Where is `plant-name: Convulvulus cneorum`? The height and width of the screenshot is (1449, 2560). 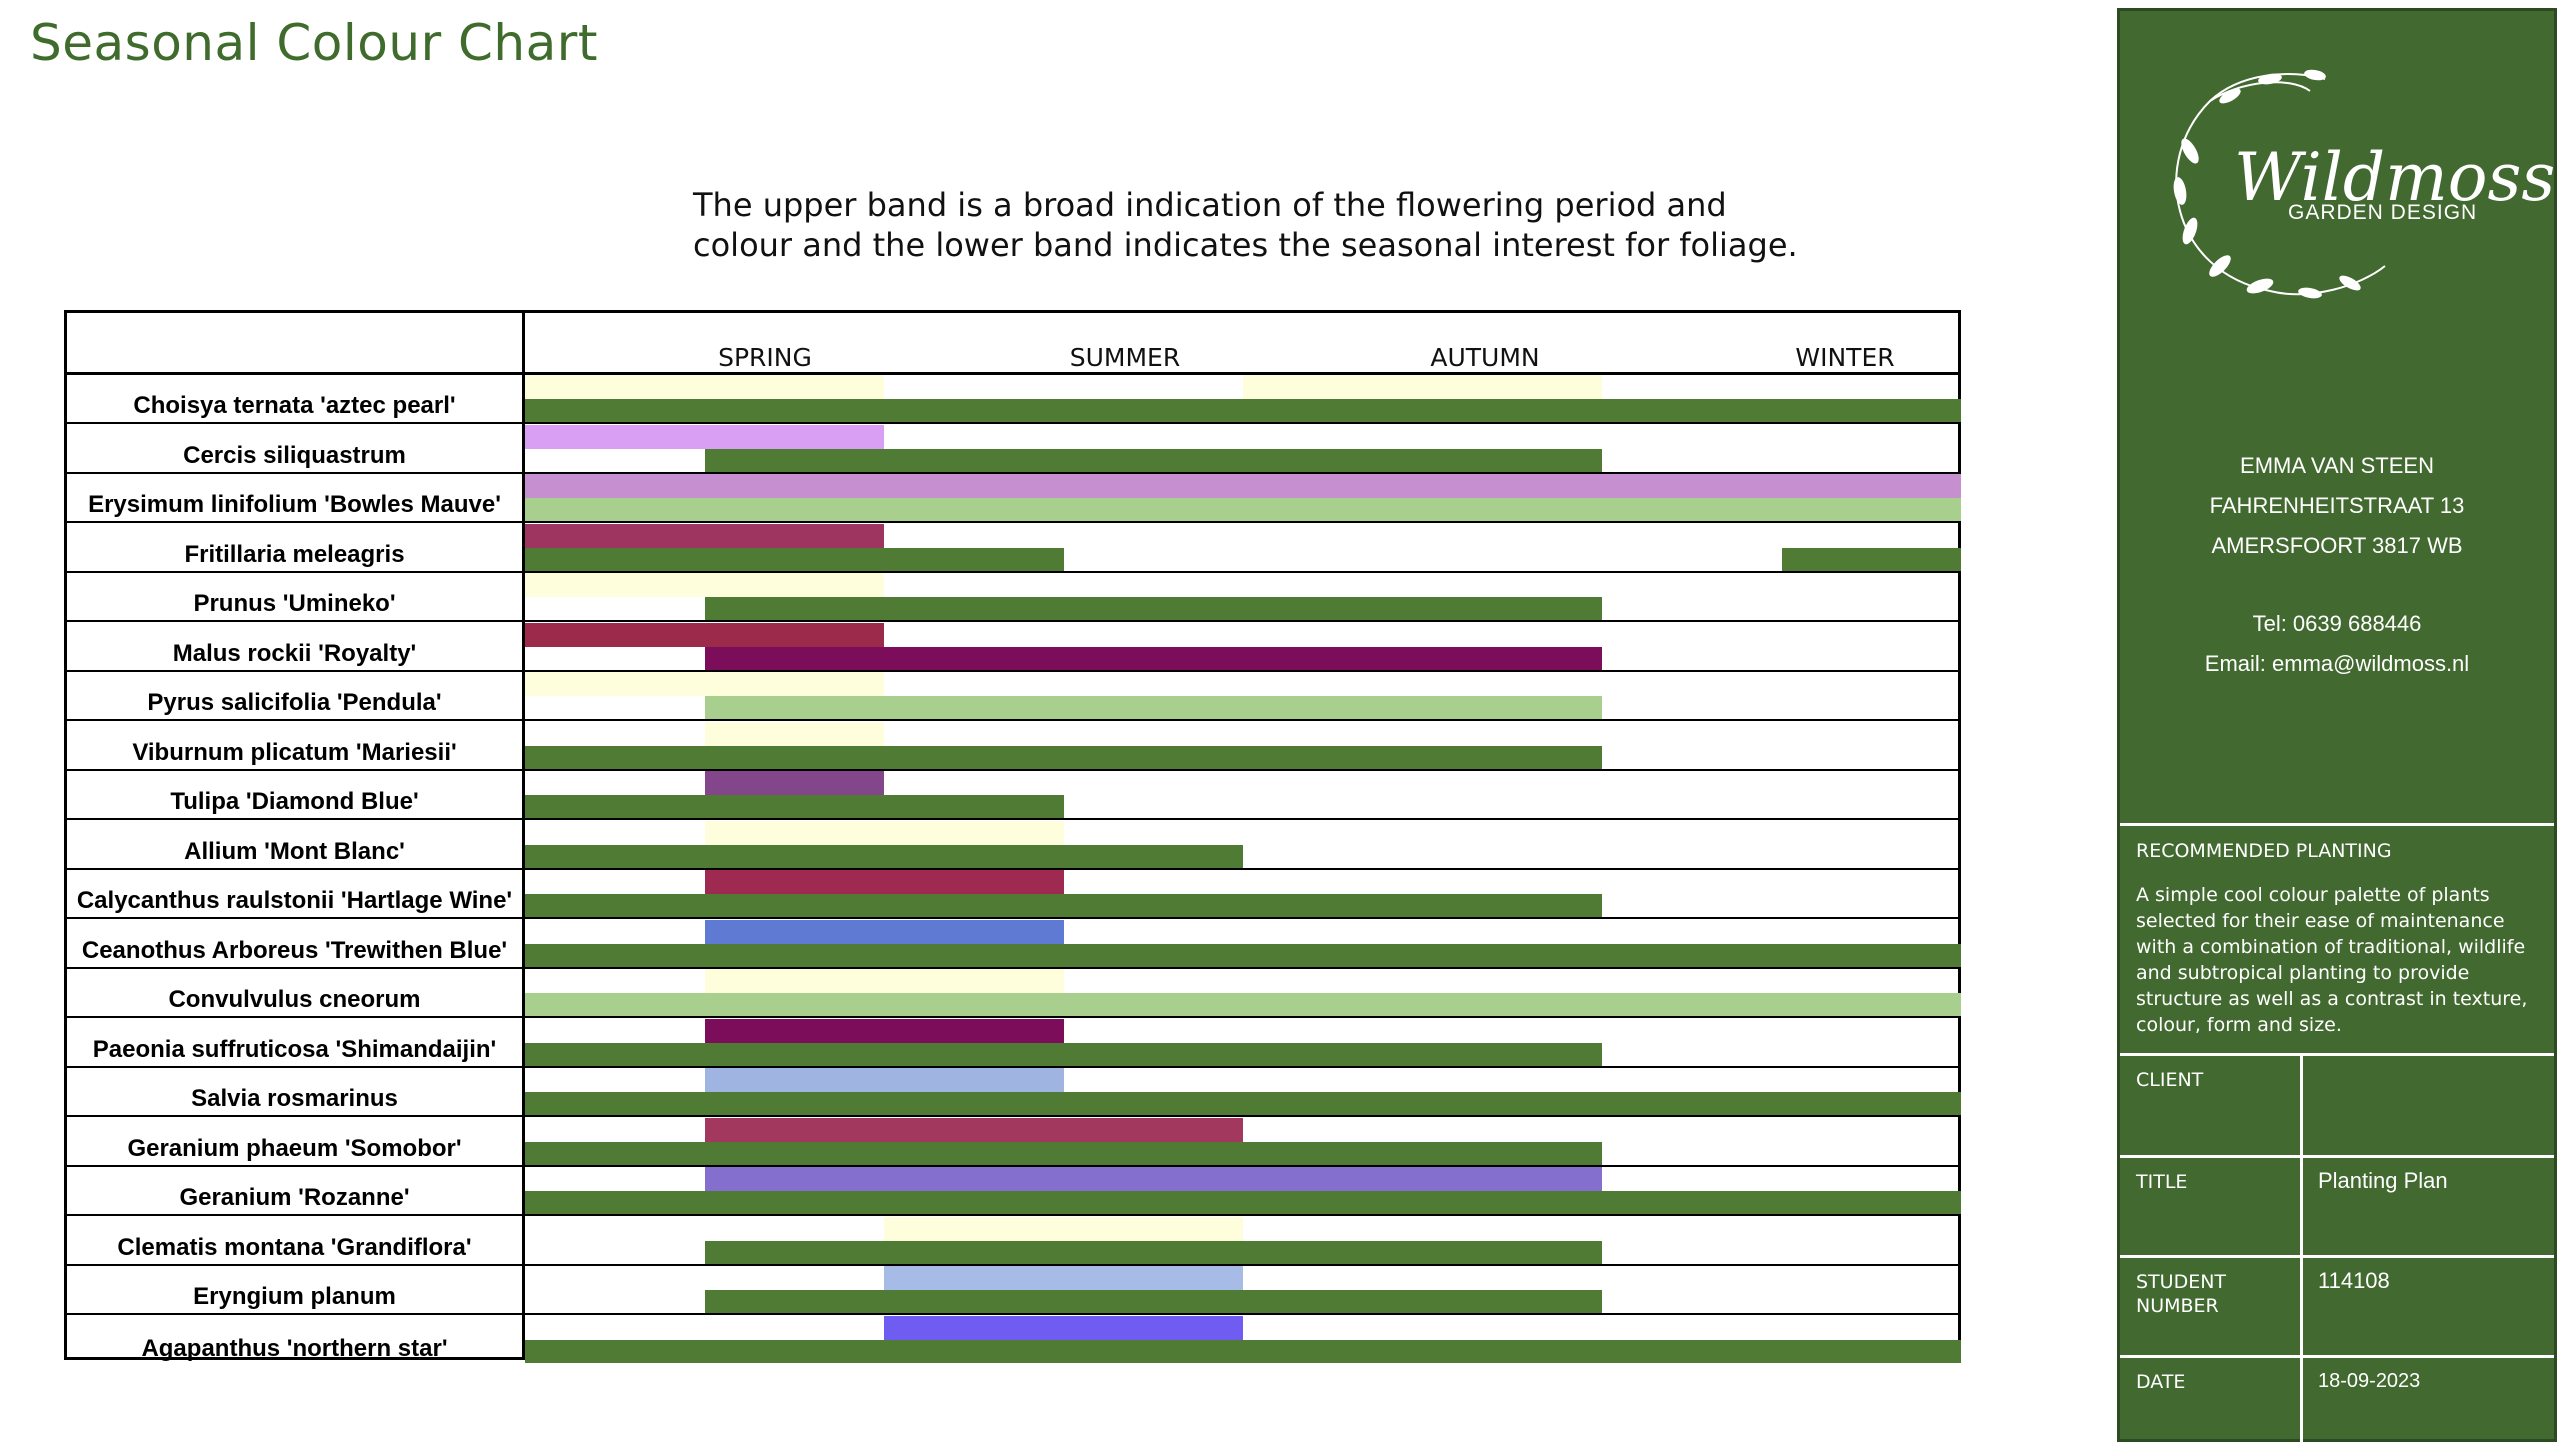 plant-name: Convulvulus cneorum is located at coordinates (294, 999).